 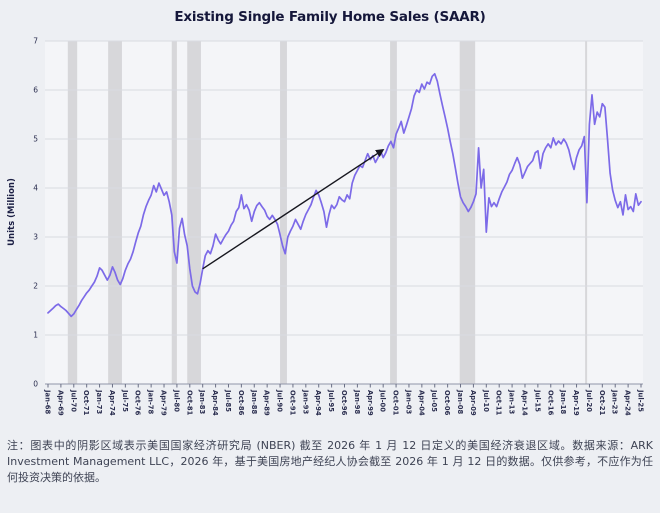 I want to click on y-tick-label: 4, so click(x=35, y=188).